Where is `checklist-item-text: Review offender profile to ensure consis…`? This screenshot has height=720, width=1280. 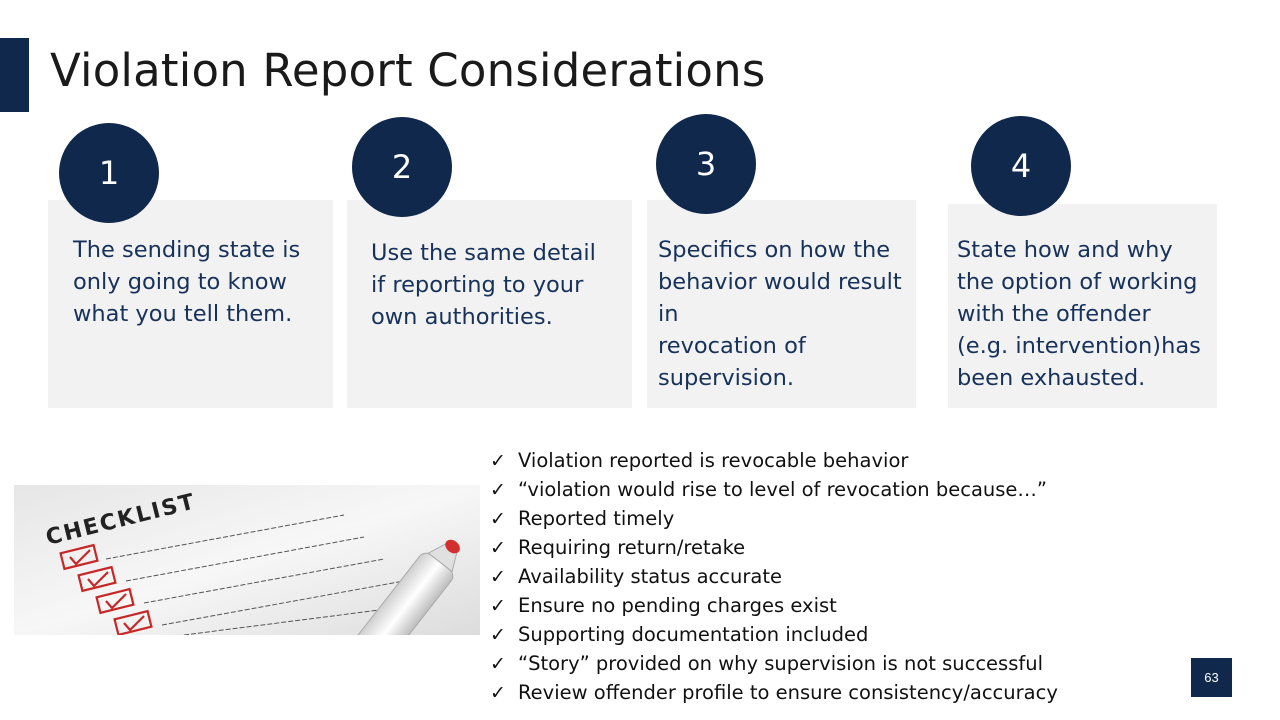 checklist-item-text: Review offender profile to ensure consis… is located at coordinates (788, 692).